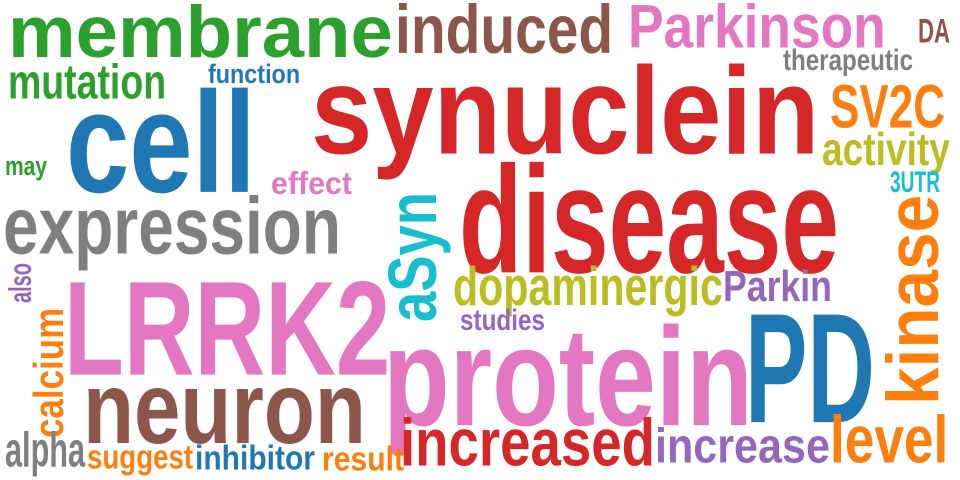 The image size is (960, 480). I want to click on word-mutation: mutation, so click(219, 110).